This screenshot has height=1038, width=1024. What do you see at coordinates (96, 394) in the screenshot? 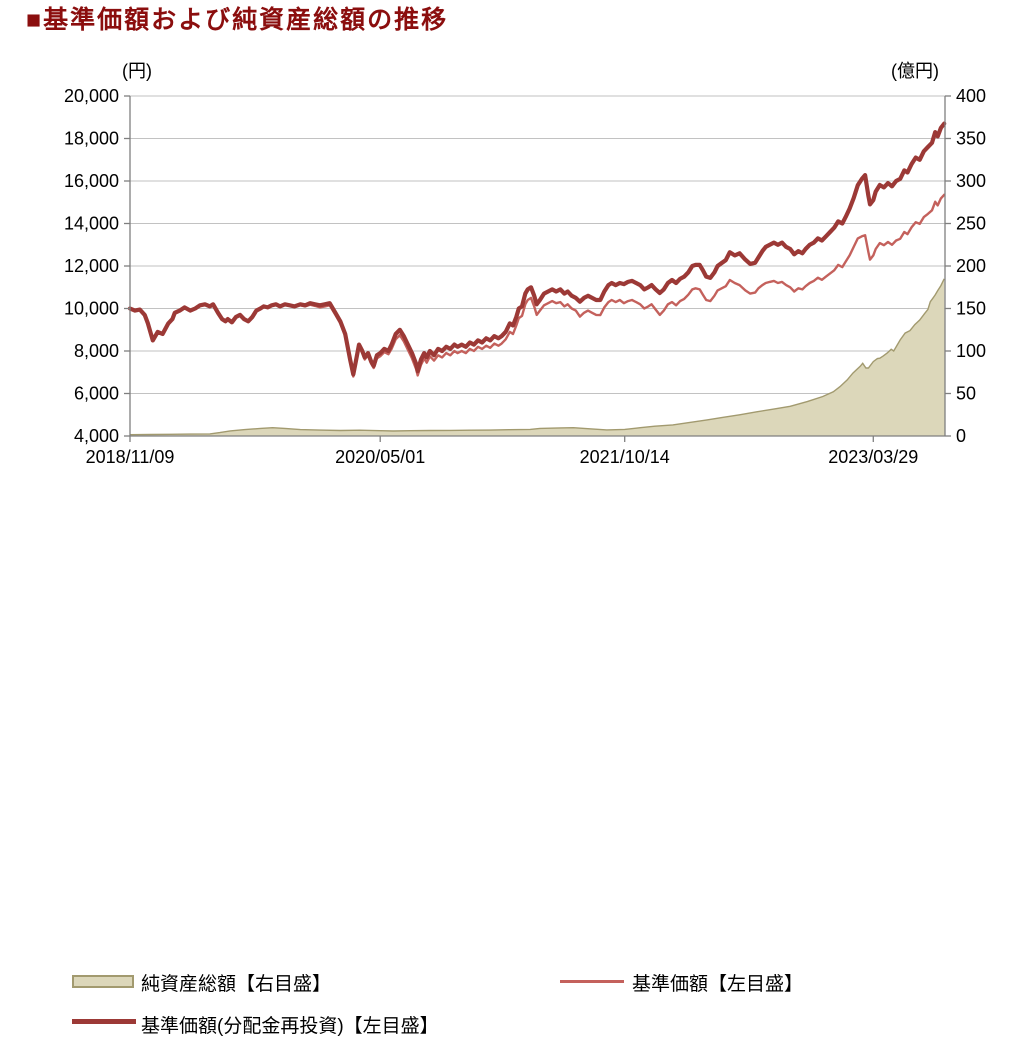
I see `left-axis-tick-label: 6,000` at bounding box center [96, 394].